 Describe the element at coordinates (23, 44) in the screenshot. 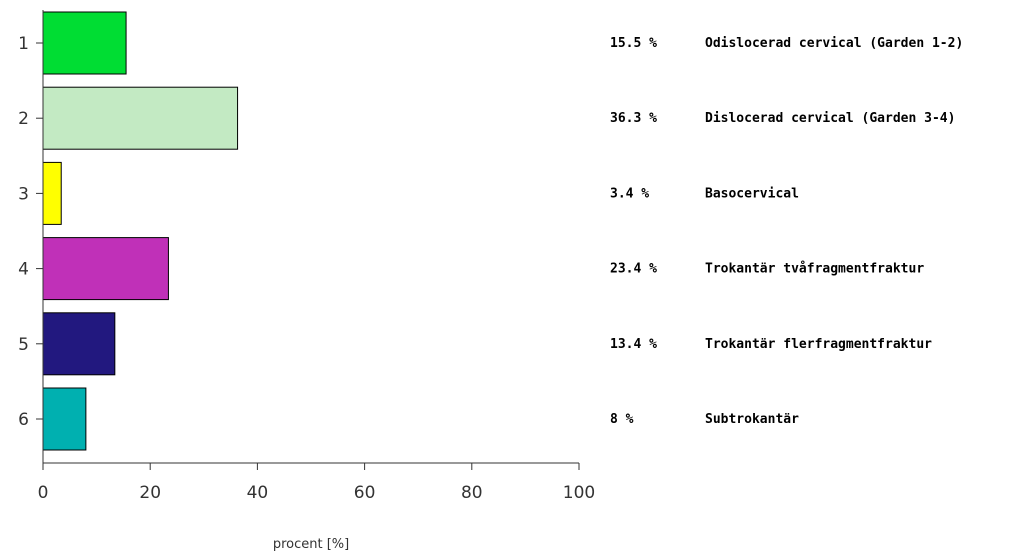

I see `y-tick-label: 1` at that location.